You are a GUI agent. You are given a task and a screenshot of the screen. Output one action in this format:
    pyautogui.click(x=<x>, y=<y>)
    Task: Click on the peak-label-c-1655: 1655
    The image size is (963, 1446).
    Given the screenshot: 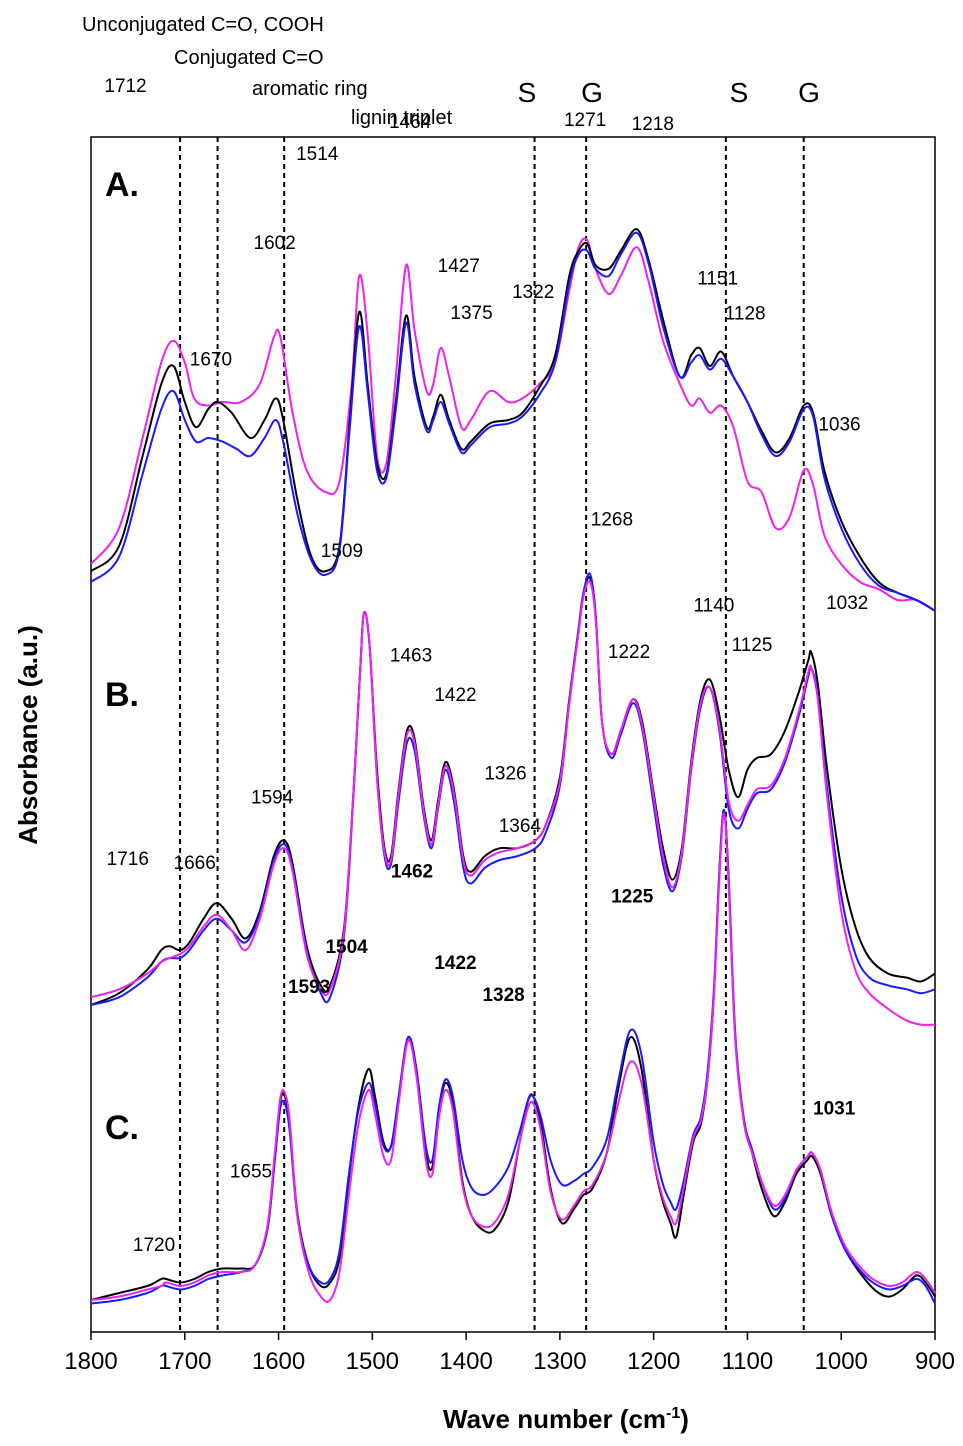 What is the action you would take?
    pyautogui.click(x=251, y=1172)
    